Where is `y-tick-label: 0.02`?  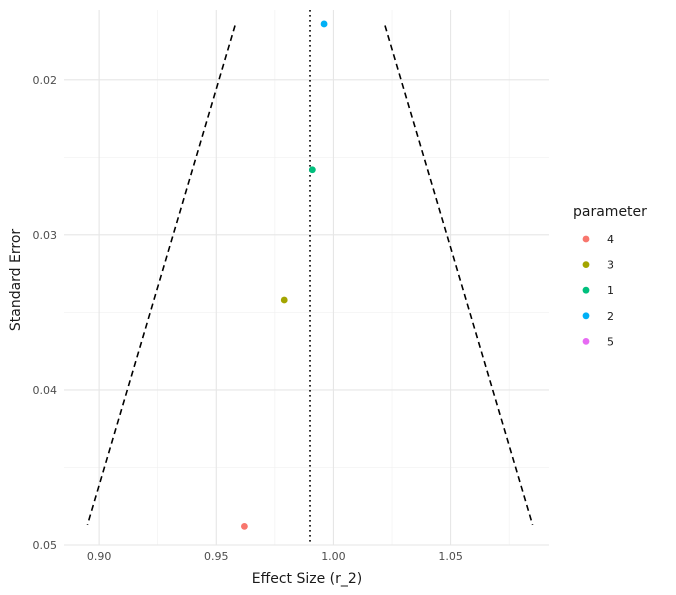
y-tick-label: 0.02 is located at coordinates (45, 80).